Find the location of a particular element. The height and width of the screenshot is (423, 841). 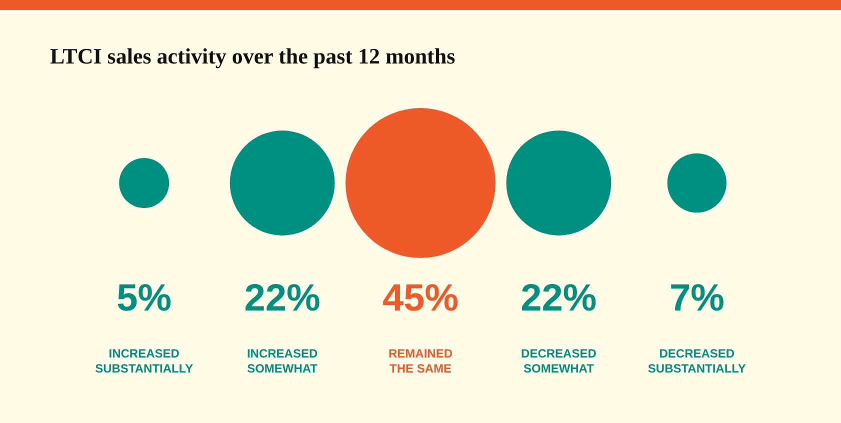

text: LTCI sales activity over the past 12 months is located at coordinates (253, 56).